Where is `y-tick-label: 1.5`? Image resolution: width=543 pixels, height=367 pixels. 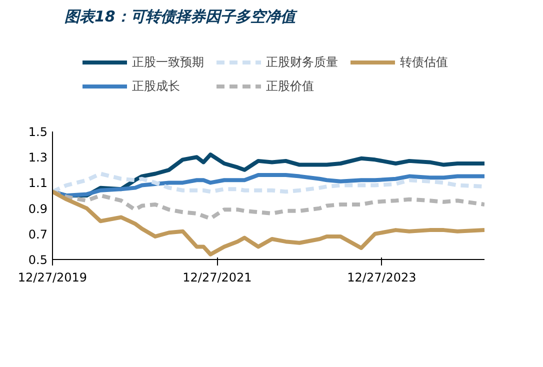 y-tick-label: 1.5 is located at coordinates (38, 132).